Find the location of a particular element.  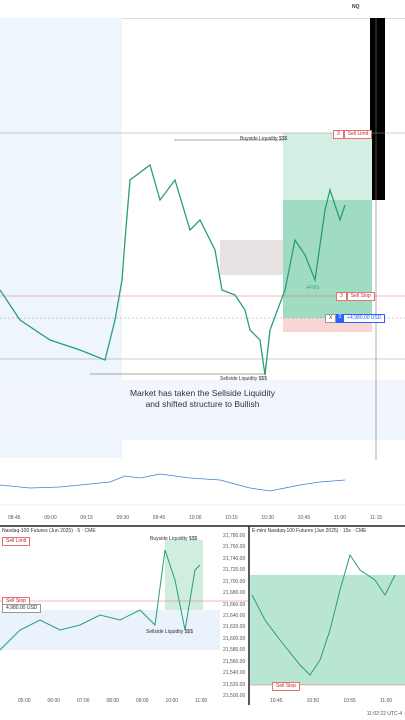

tick-label: 09:45 is located at coordinates (159, 518).